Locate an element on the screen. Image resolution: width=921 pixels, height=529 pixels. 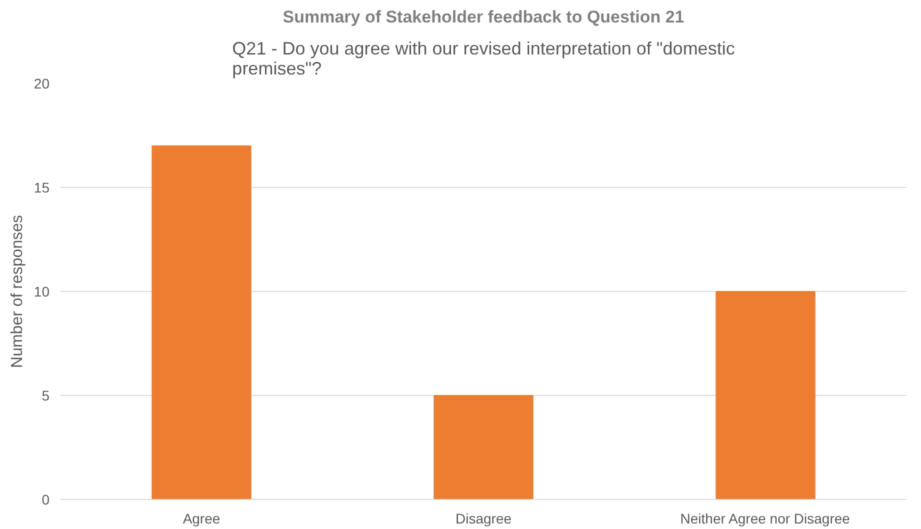
y-tick-label: 0 is located at coordinates (46, 500).